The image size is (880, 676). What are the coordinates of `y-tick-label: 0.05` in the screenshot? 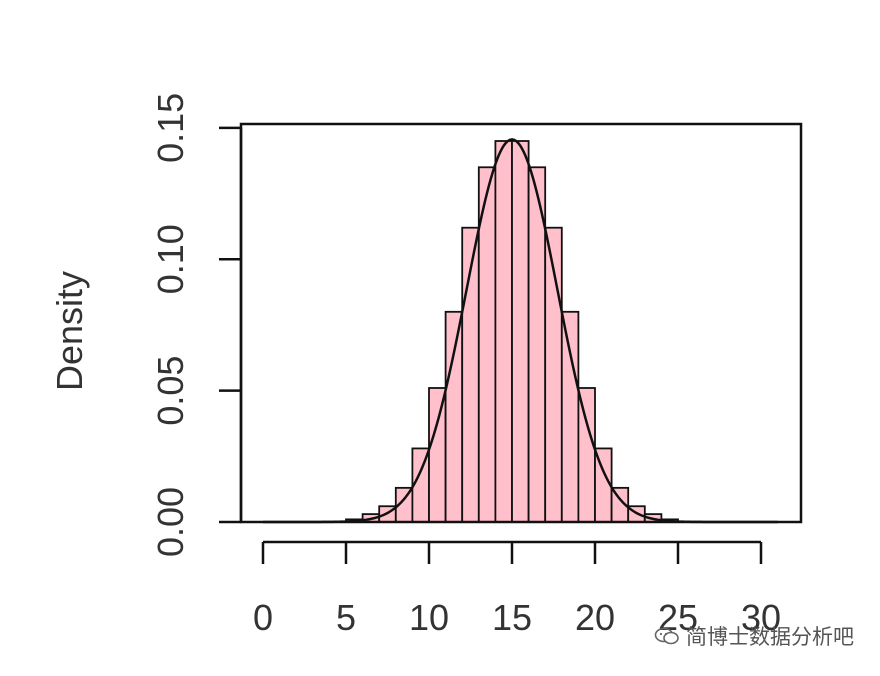 It's located at (170, 391).